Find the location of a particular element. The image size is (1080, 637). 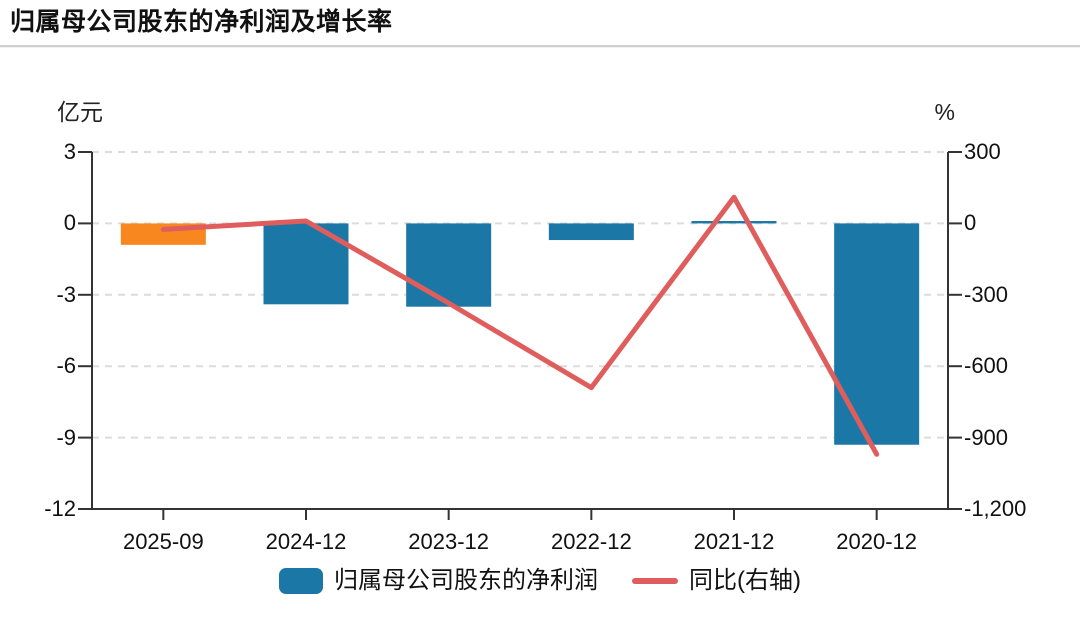

legend-item-net-profit: 归属母公司股东的净利润 is located at coordinates (438, 581).